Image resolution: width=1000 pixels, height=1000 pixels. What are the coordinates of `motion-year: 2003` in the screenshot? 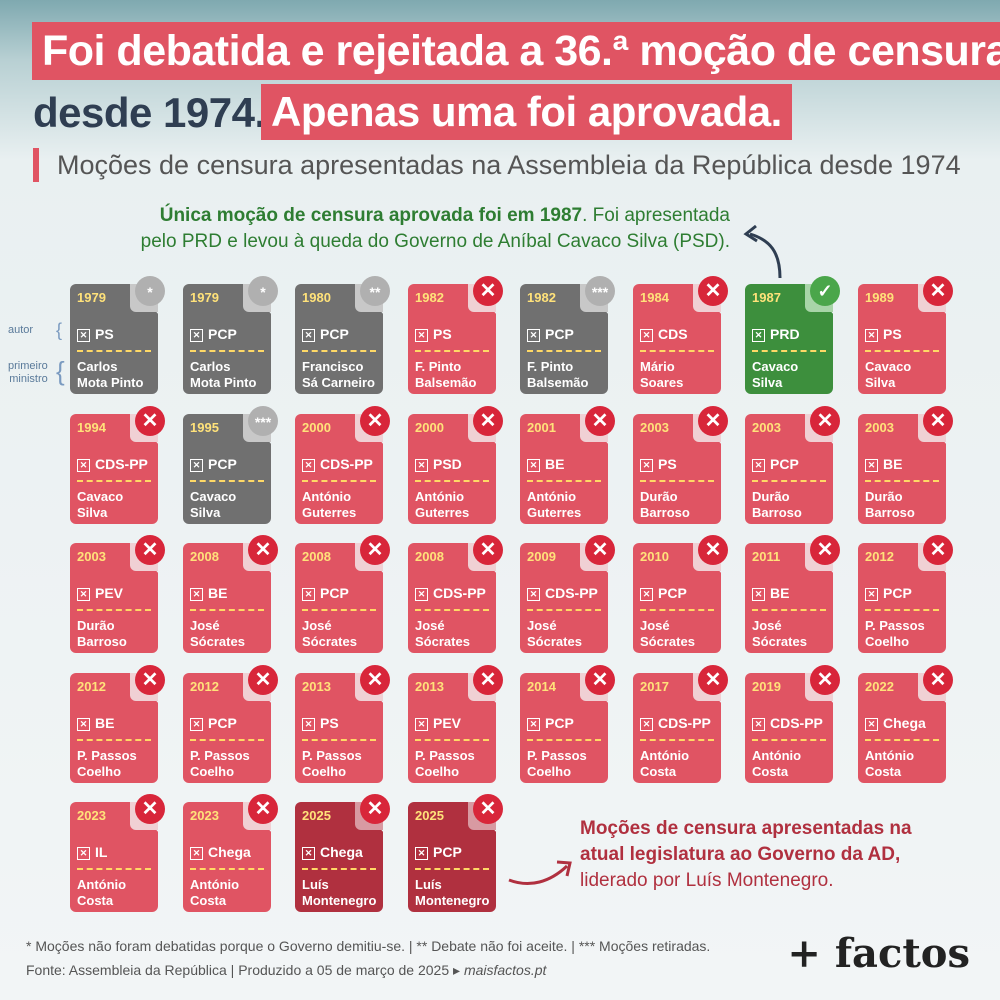 It's located at (879, 427).